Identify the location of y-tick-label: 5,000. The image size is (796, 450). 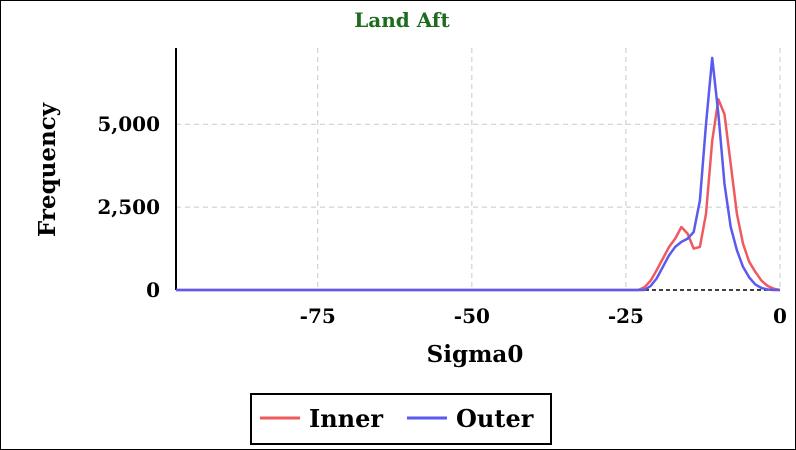
(128, 124).